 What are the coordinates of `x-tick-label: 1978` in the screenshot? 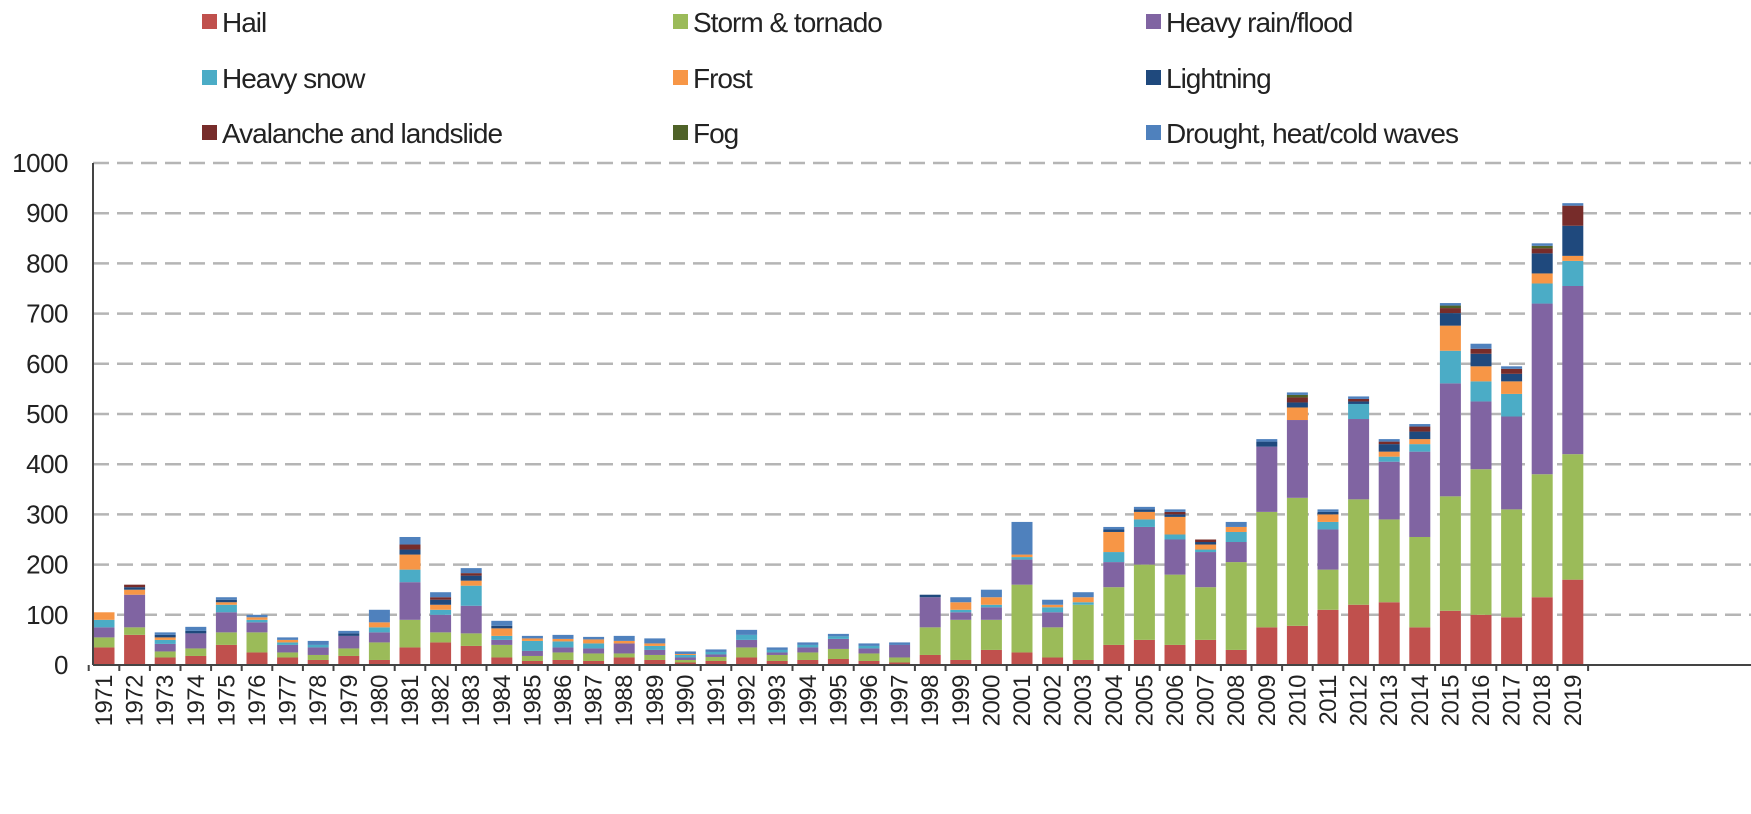 It's located at (318, 701).